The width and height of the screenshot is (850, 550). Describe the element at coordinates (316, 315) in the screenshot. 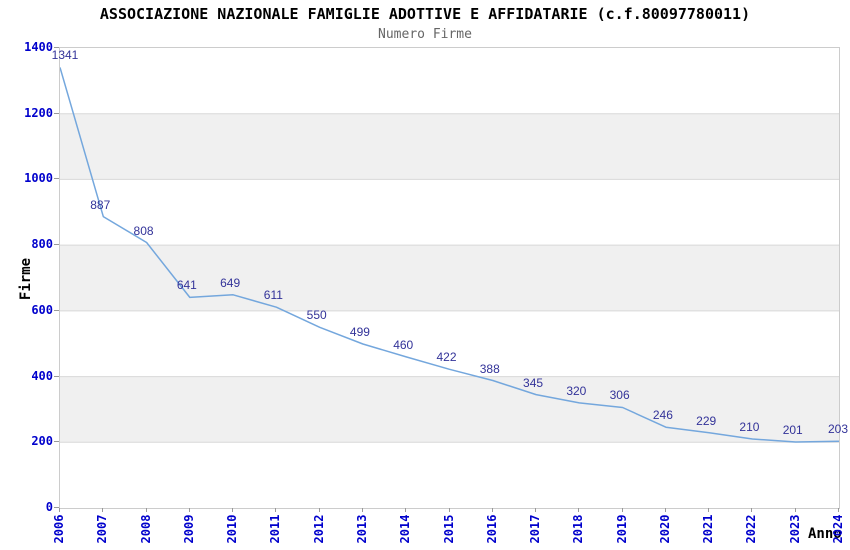

I see `data-point-label: 550` at that location.